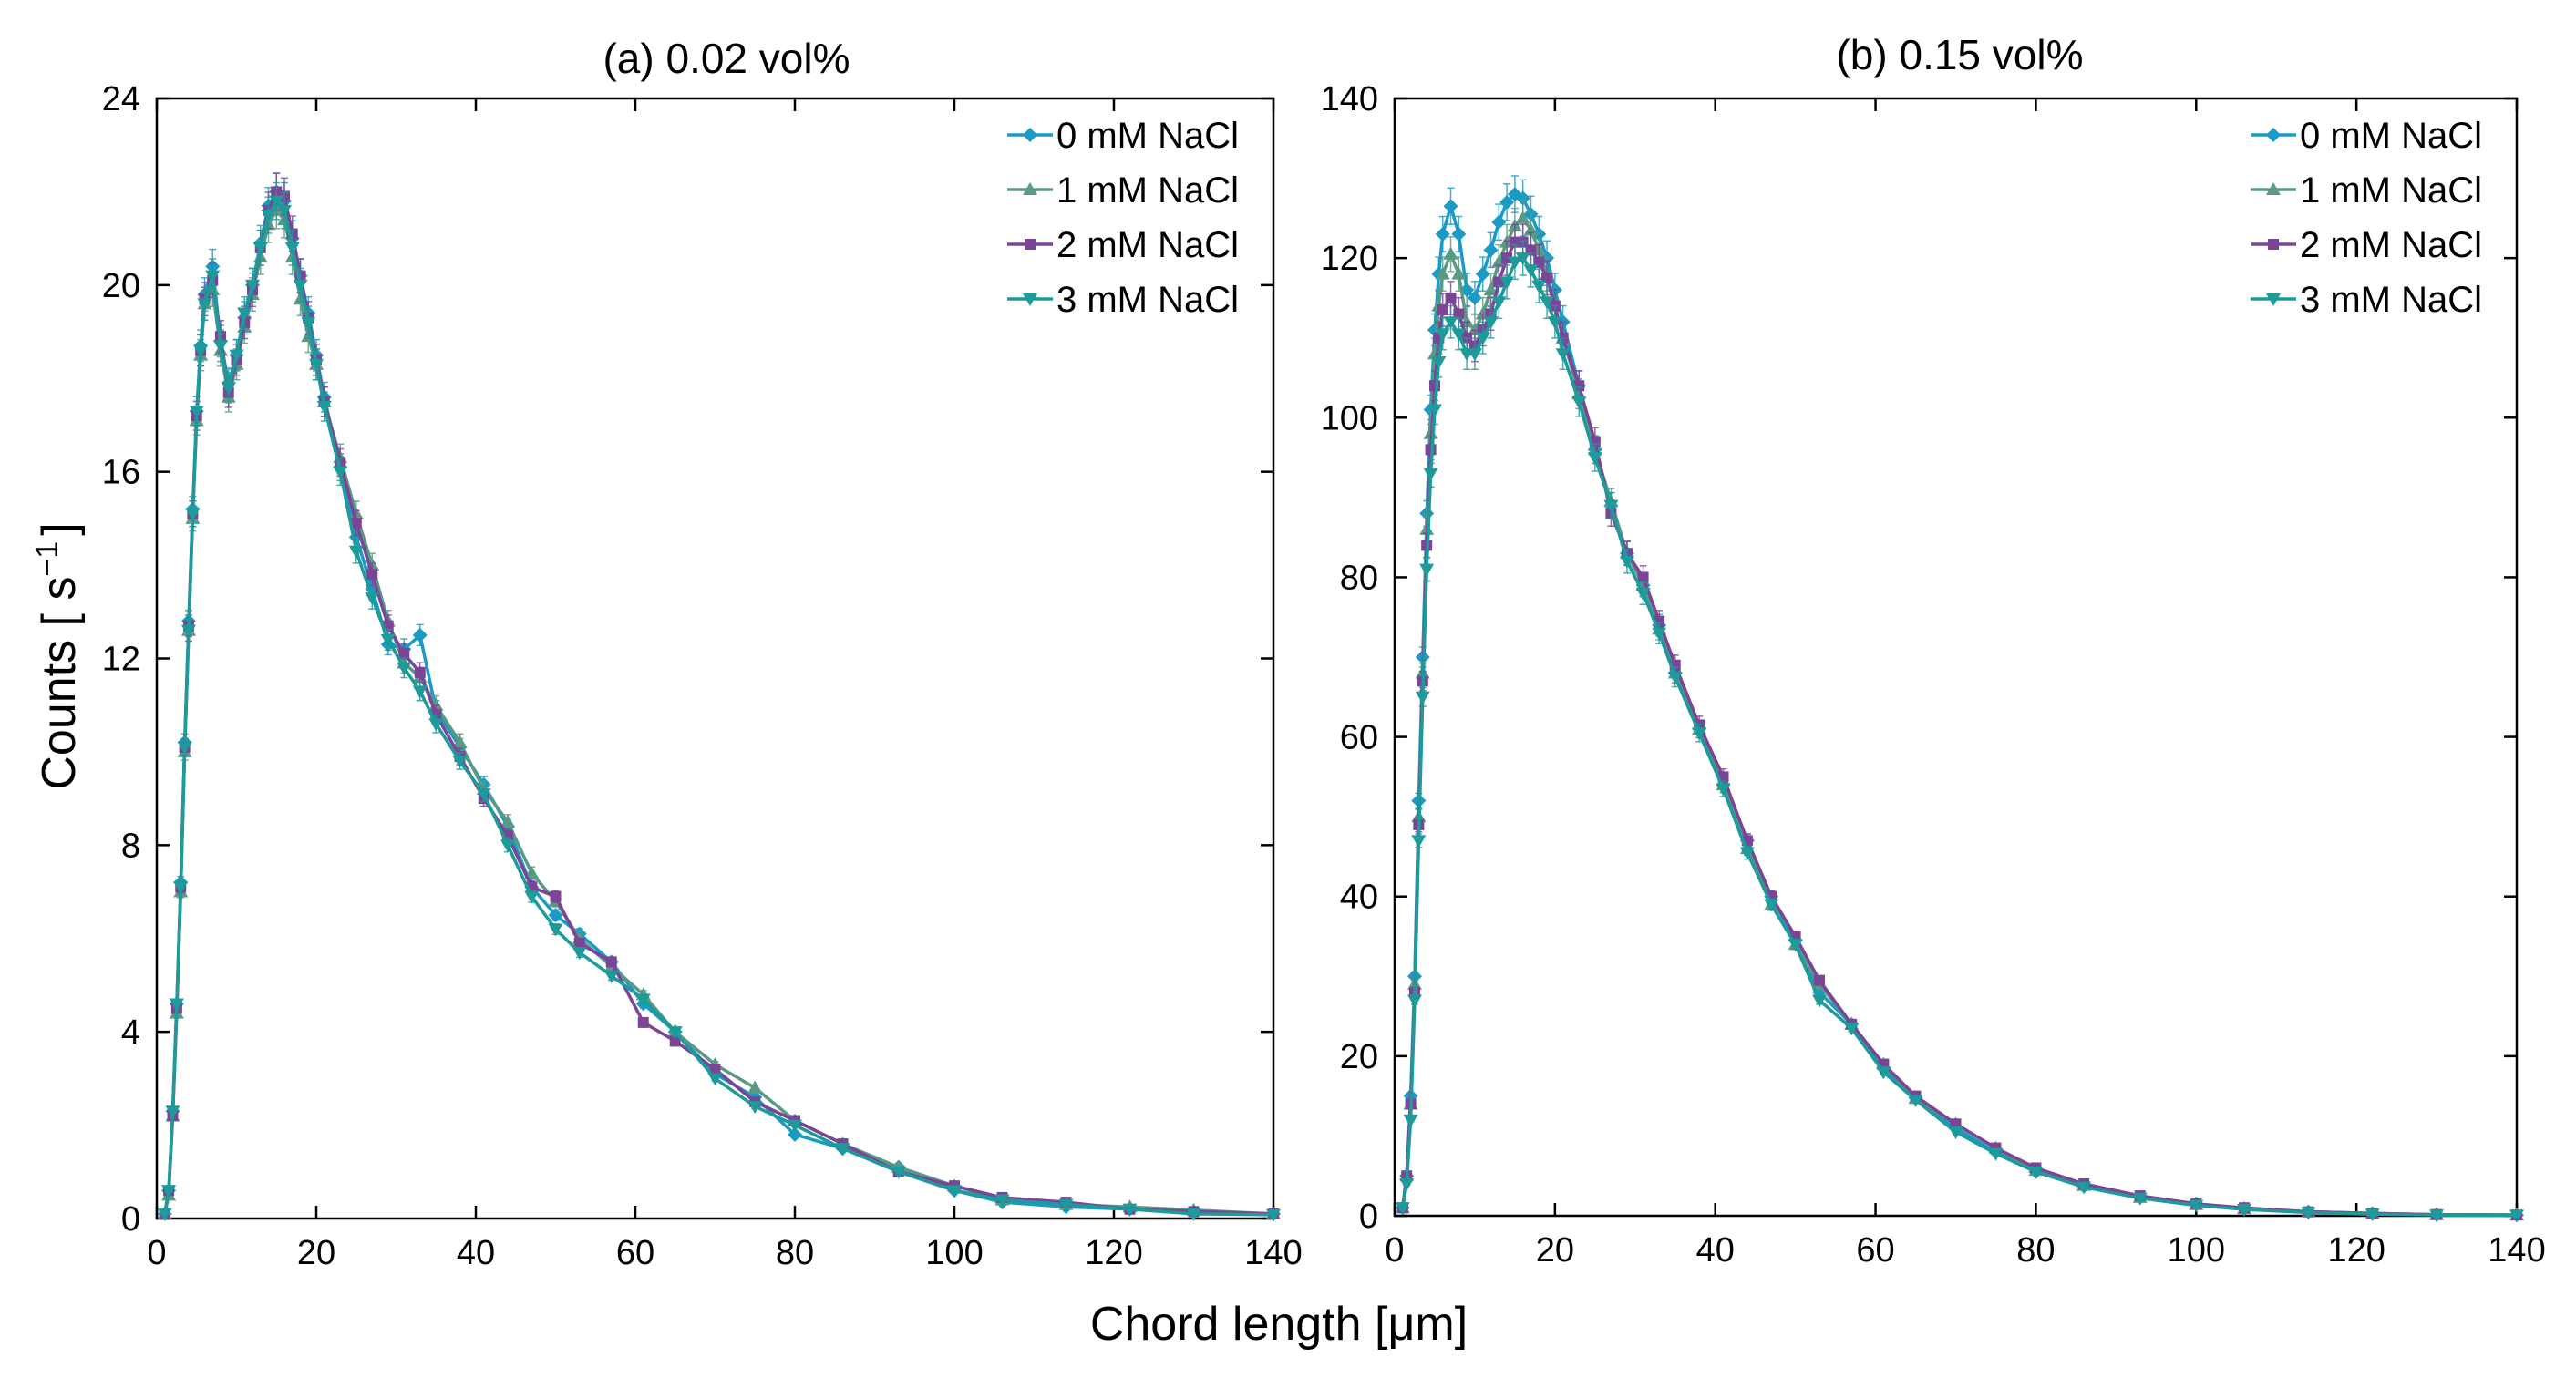 The image size is (2576, 1378). I want to click on x-tick-label-b: 0, so click(1394, 1250).